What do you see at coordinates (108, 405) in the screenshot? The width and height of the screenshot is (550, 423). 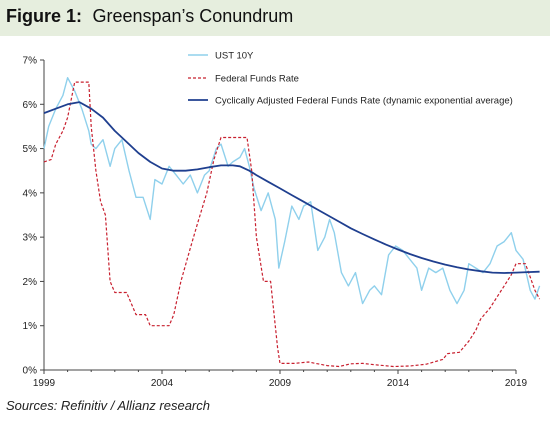 I see `source-note: Sources: Refinitiv / Allianz research` at bounding box center [108, 405].